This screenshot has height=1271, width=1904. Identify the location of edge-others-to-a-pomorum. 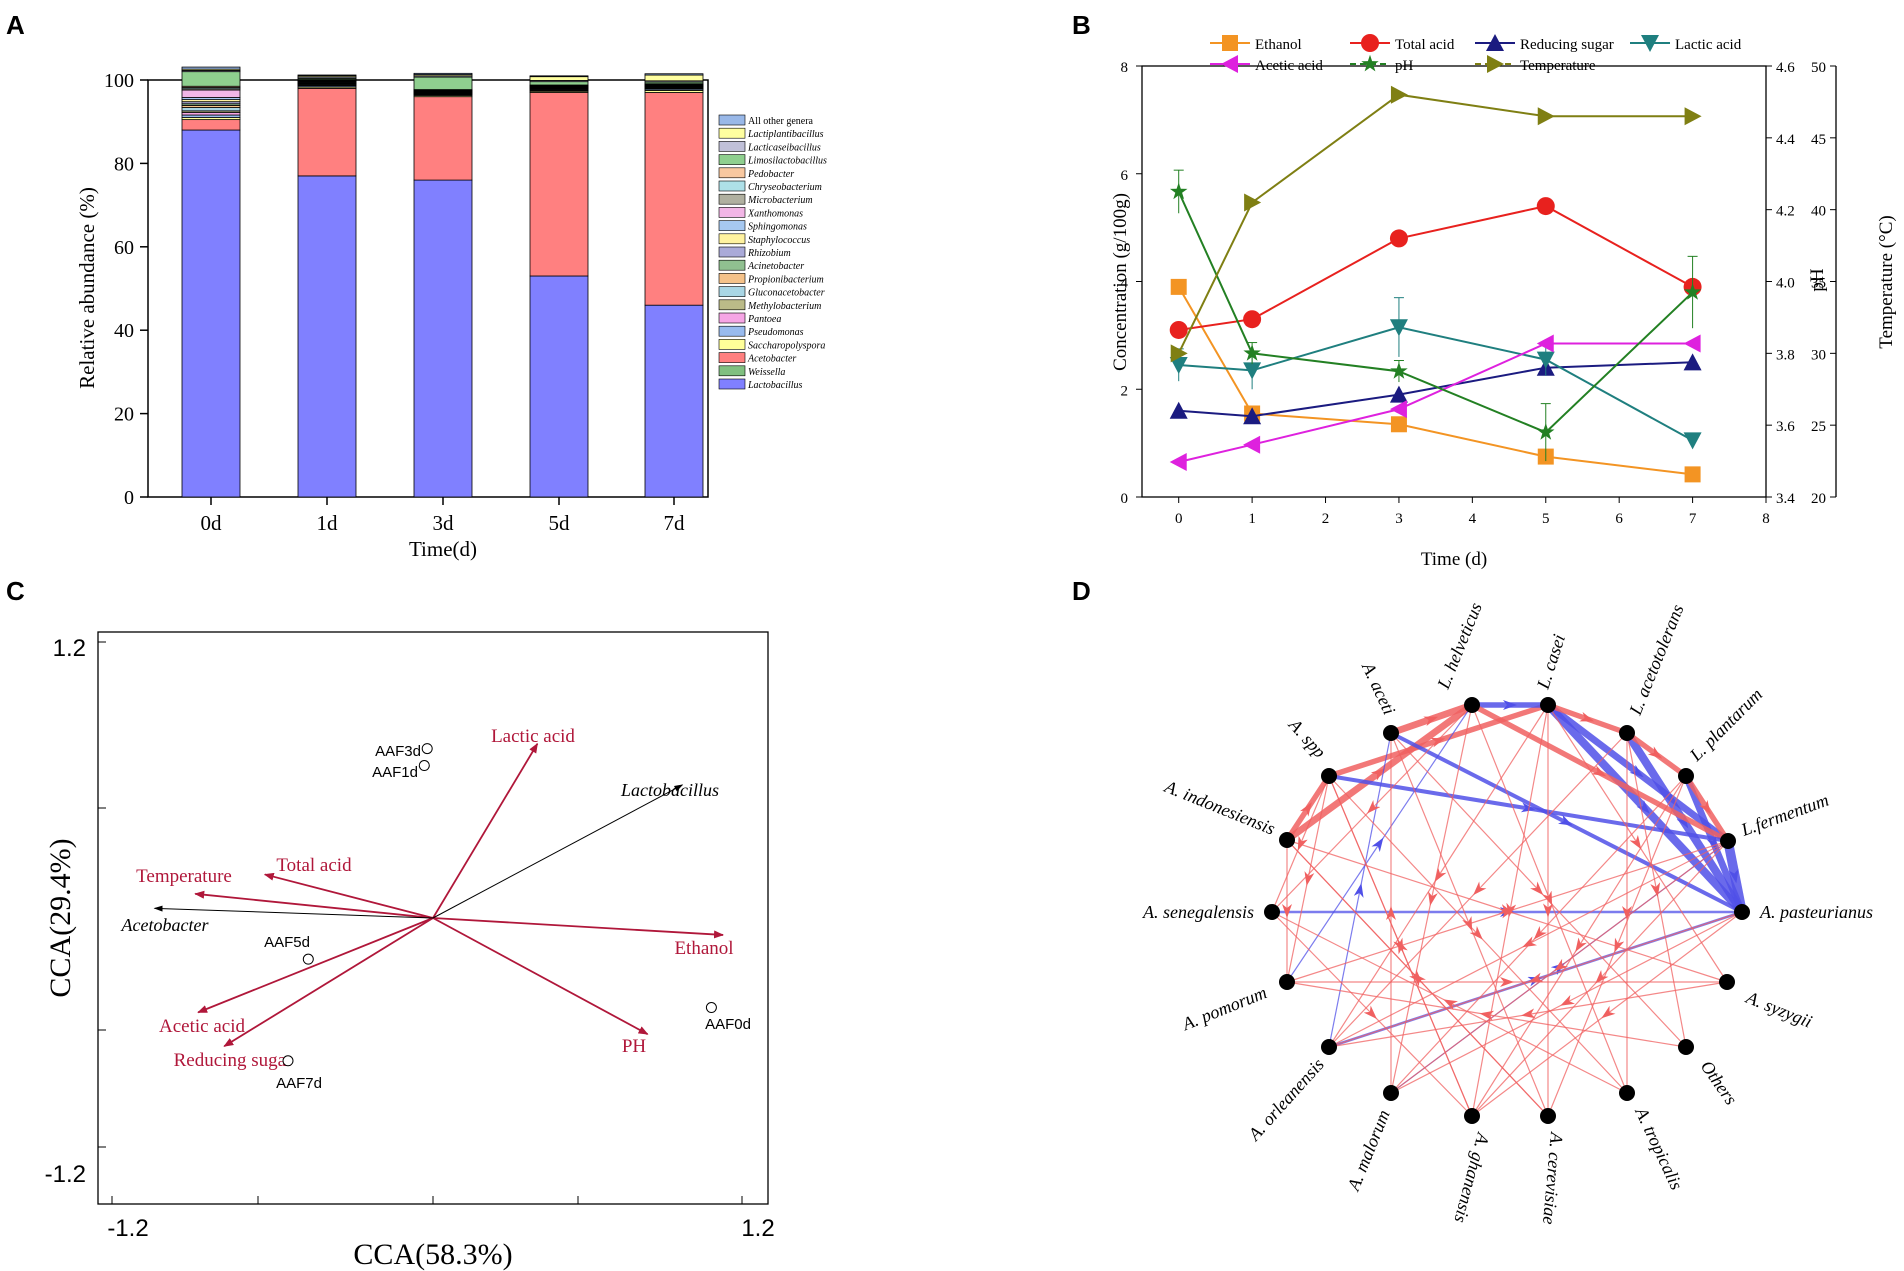
(1486, 1014).